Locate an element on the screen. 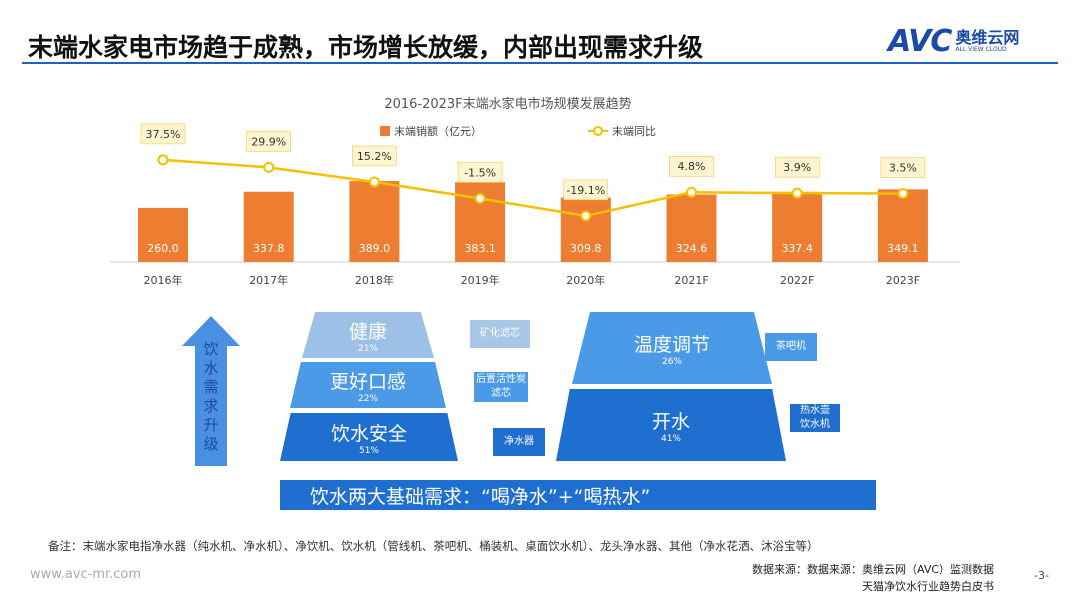 The width and height of the screenshot is (1080, 608). pyramid-safety: 饮水安全 51% is located at coordinates (369, 437).